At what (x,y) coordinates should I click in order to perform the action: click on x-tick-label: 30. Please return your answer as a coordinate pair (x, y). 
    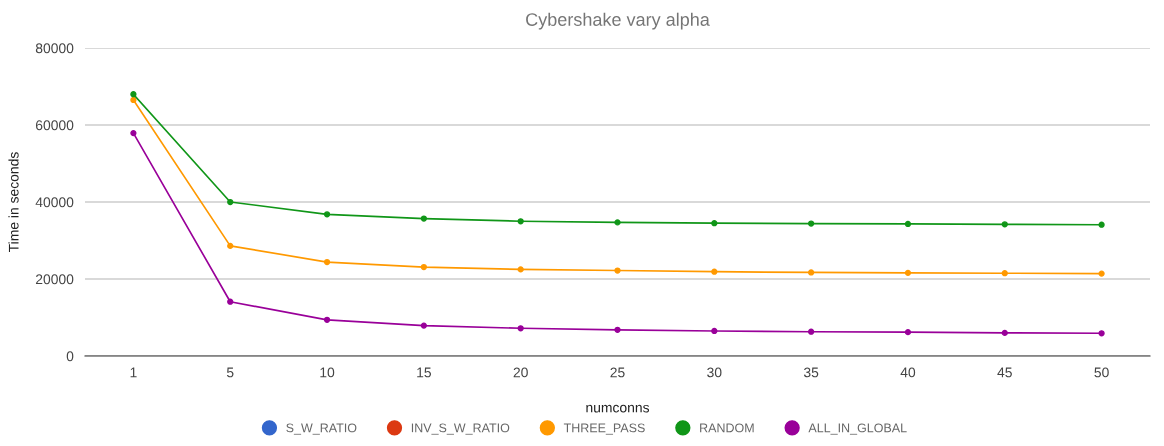
    Looking at the image, I should click on (714, 372).